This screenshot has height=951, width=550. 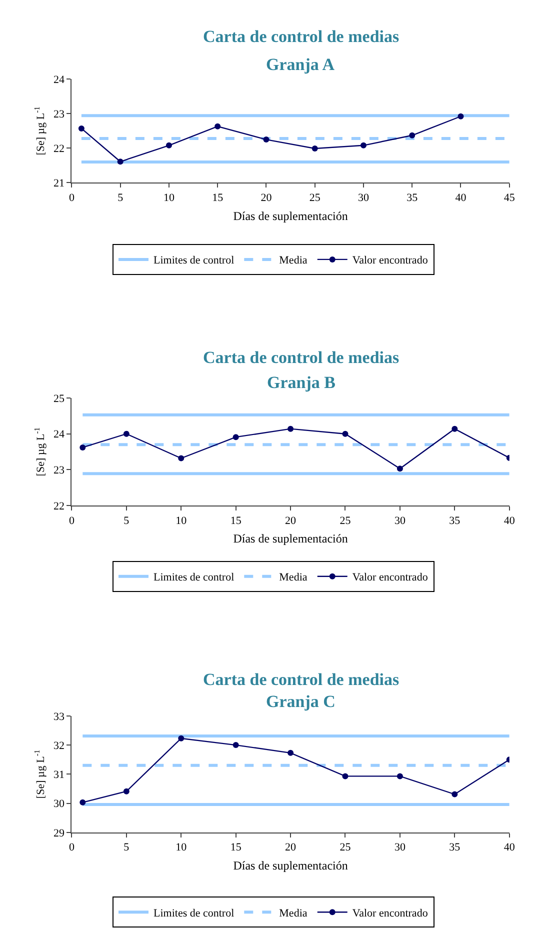 What do you see at coordinates (60, 716) in the screenshot?
I see `y-tick-label: 33` at bounding box center [60, 716].